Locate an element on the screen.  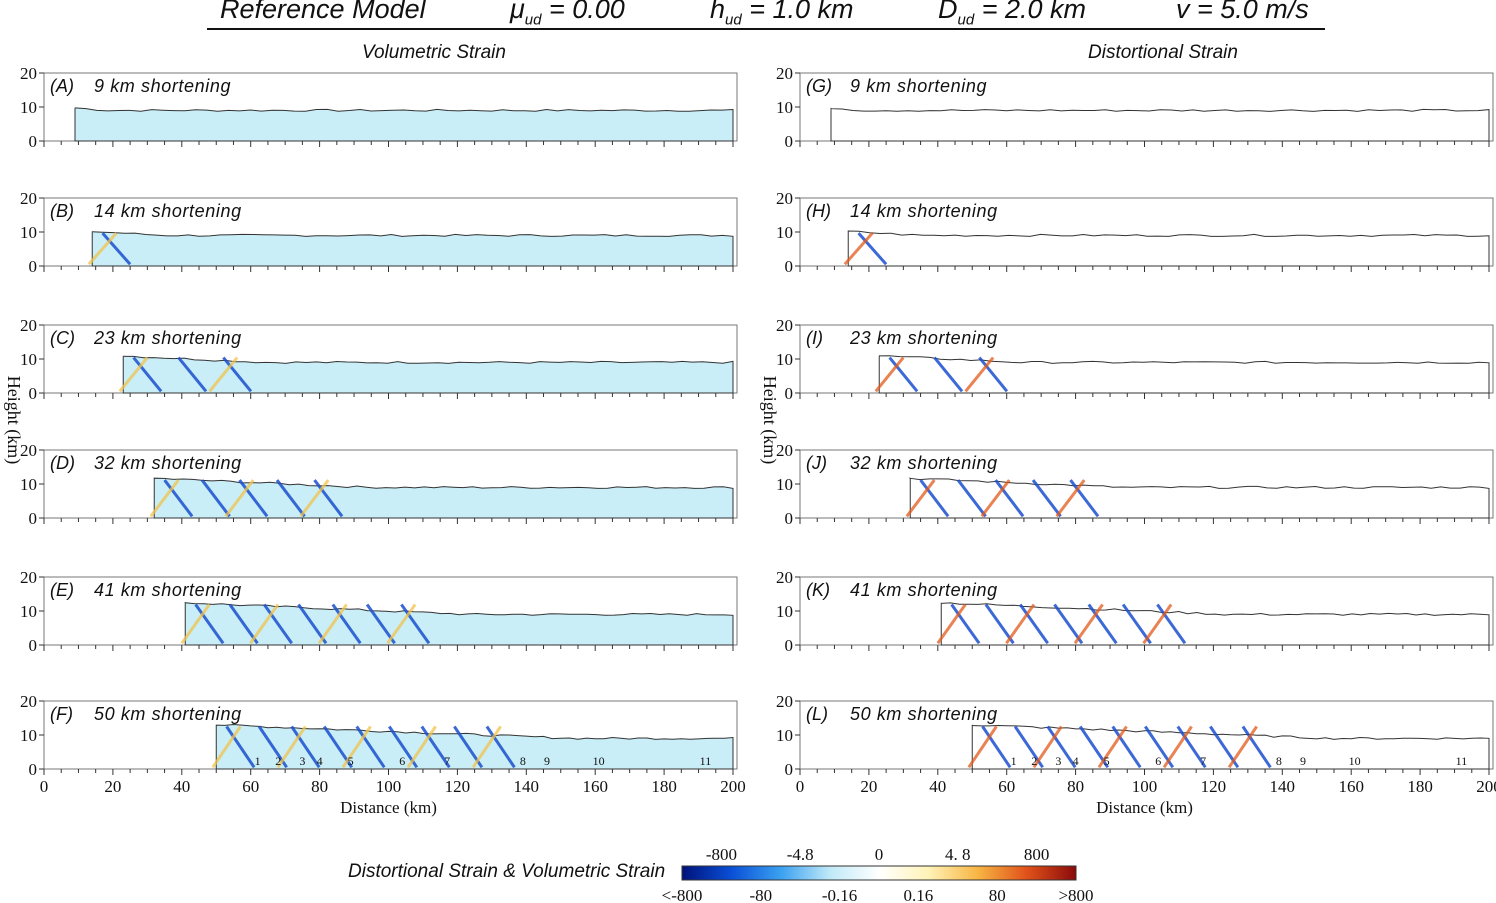
panel-d: 0 10 20 (D) 32 km shortening is located at coordinates (379, 484).